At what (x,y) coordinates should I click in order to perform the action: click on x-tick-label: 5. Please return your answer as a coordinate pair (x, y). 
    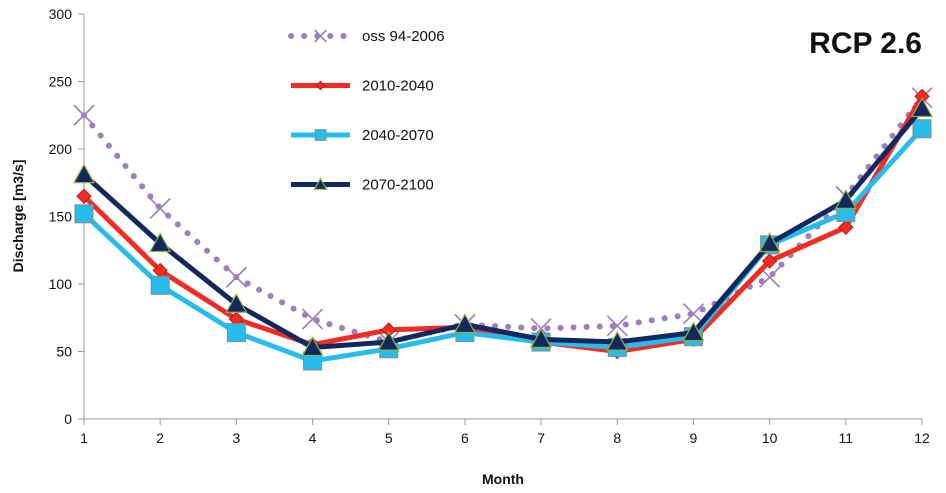
    Looking at the image, I should click on (389, 438).